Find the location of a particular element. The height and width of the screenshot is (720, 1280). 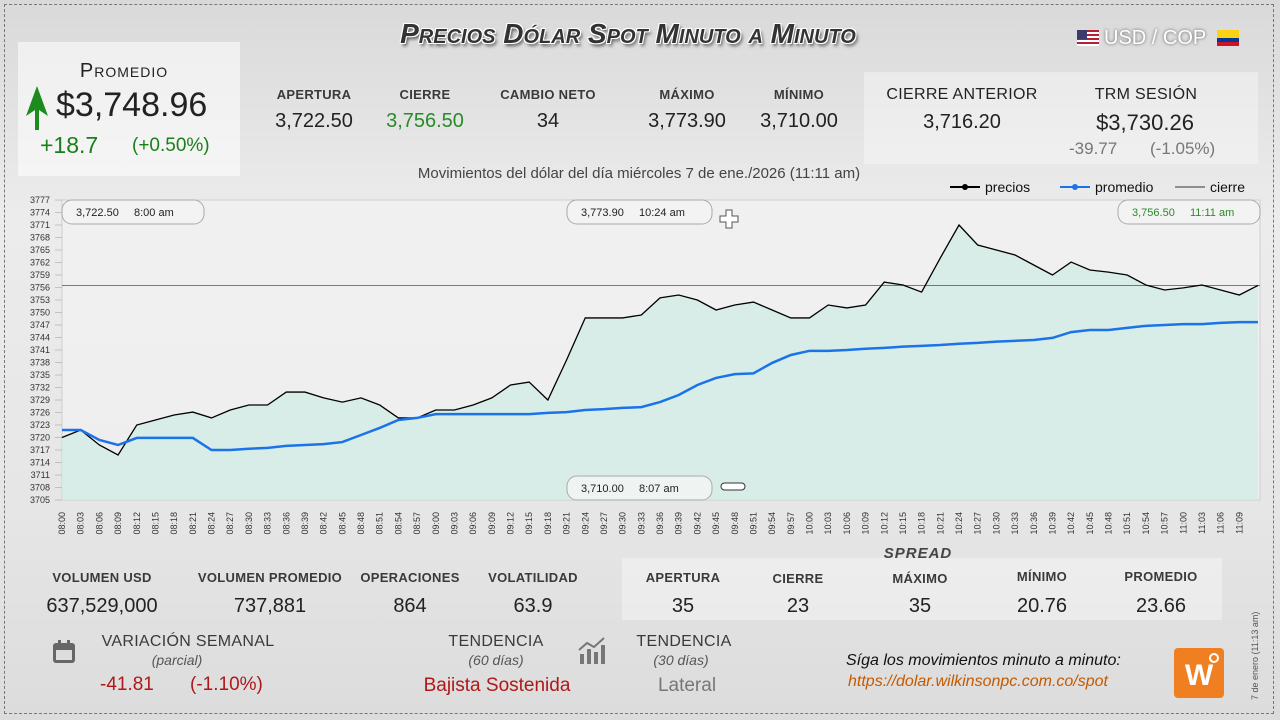

x-tick-label: 08:45 is located at coordinates (342, 523).